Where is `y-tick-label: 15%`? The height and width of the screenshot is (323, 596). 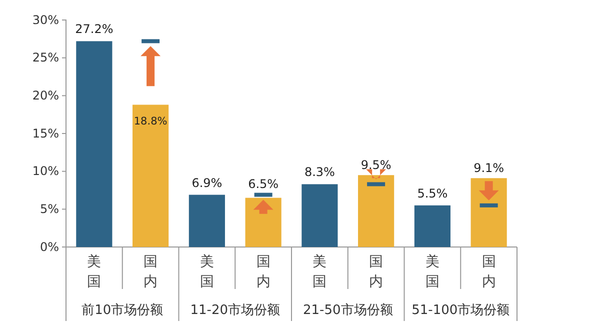
y-tick-label: 15% is located at coordinates (45, 133).